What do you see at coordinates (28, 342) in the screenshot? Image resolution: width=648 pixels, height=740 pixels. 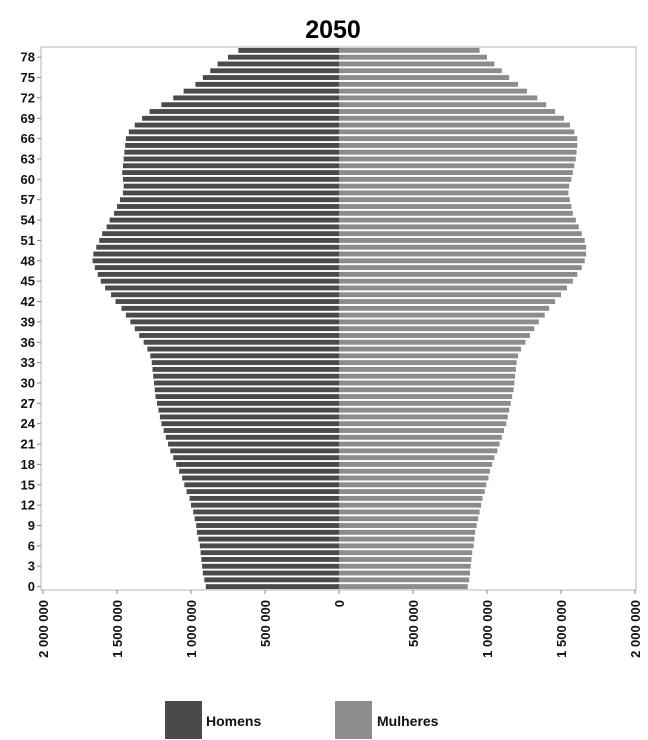 I see `y-tick-label-36: 36` at bounding box center [28, 342].